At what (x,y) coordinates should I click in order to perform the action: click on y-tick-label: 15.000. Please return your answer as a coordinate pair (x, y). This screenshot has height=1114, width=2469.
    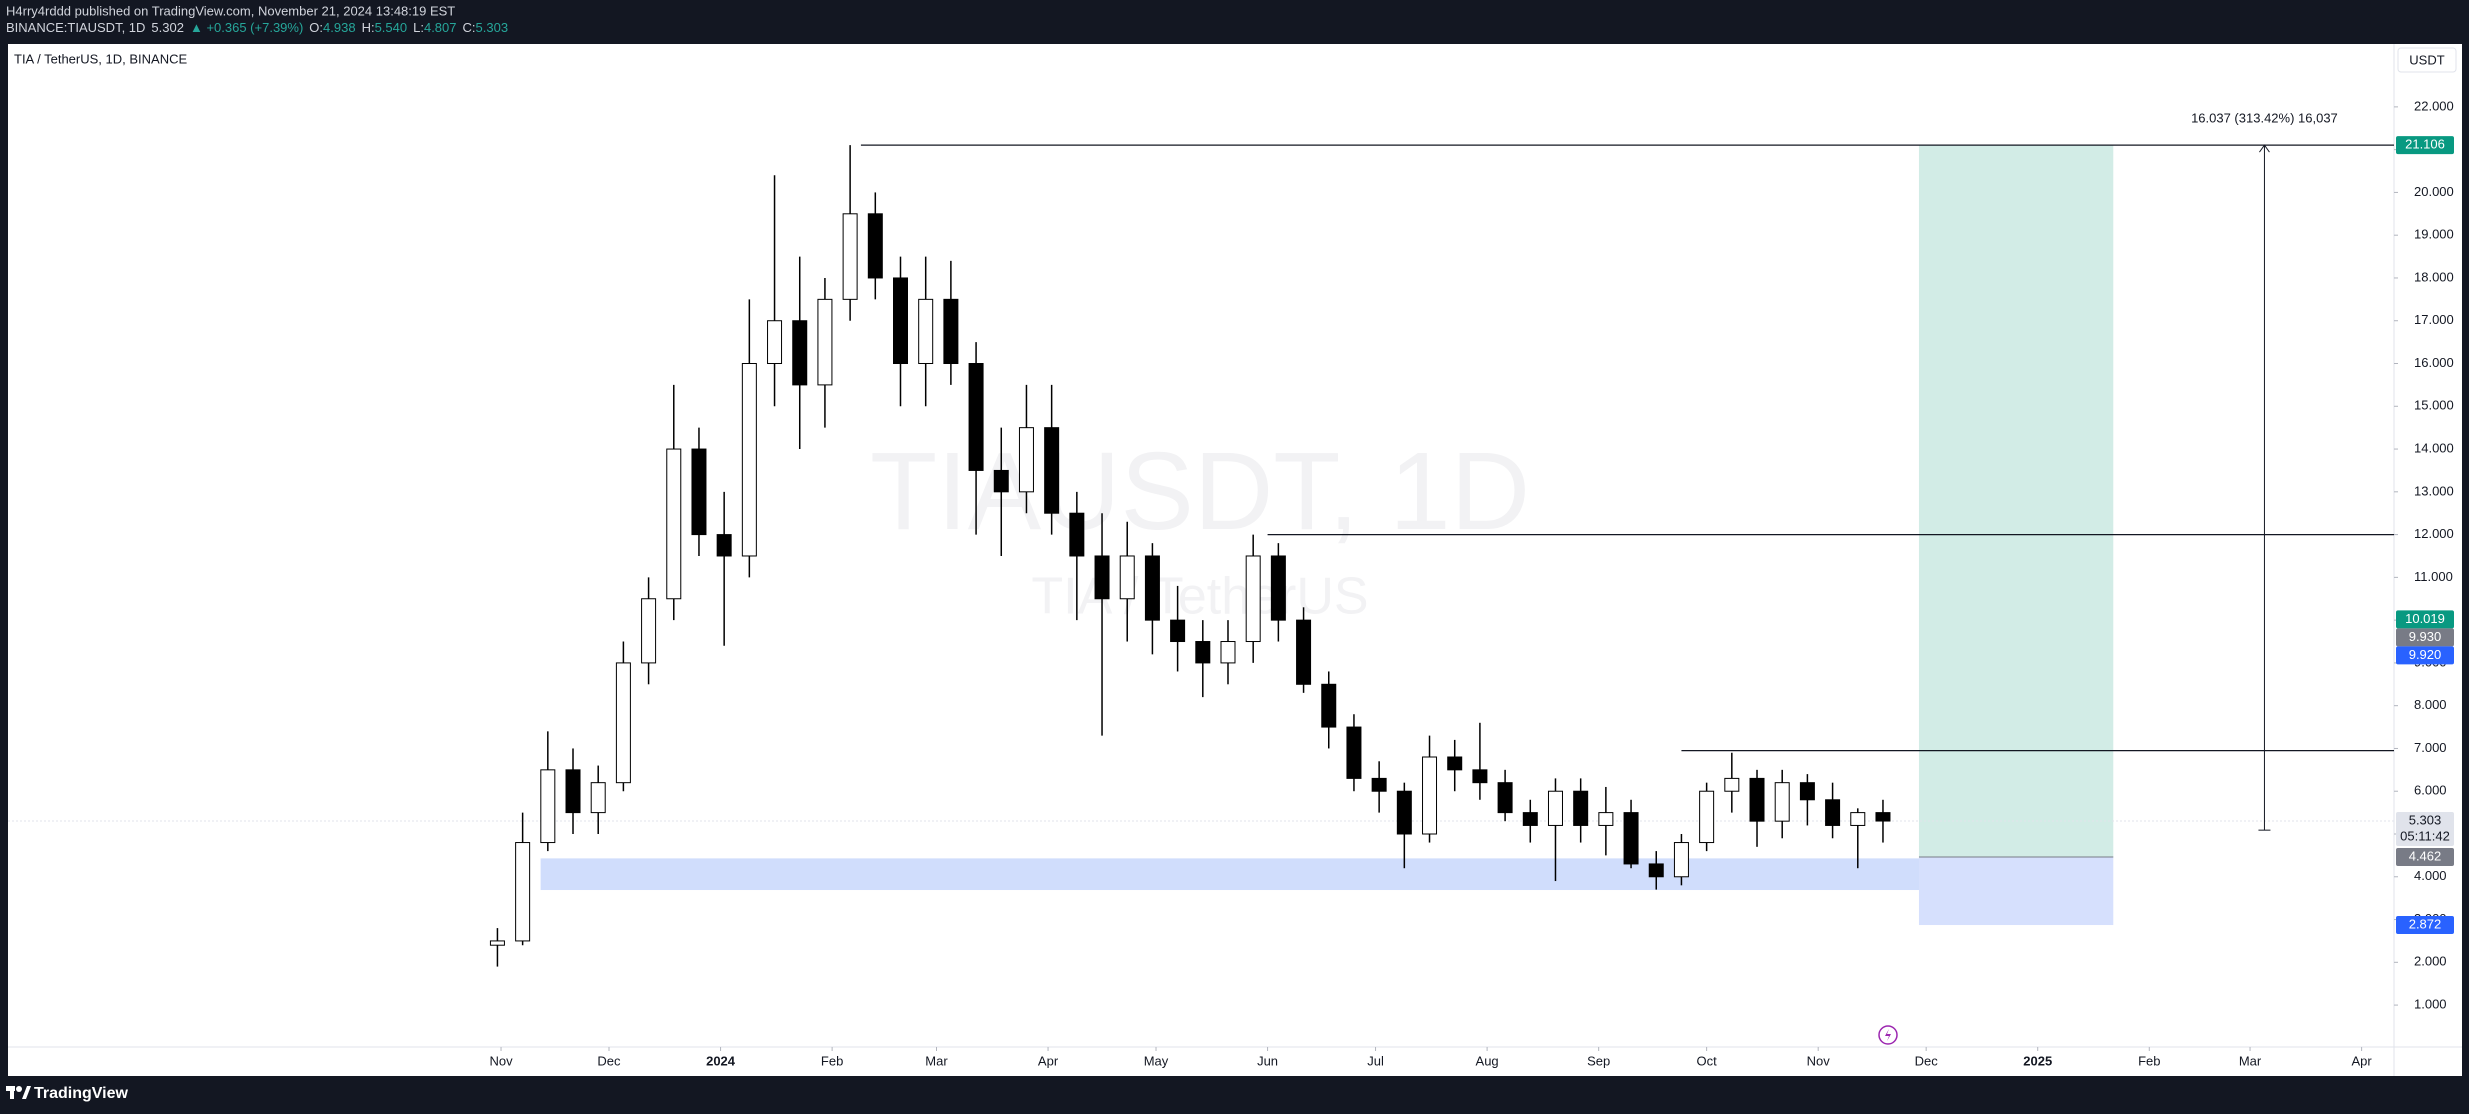
    Looking at the image, I should click on (2434, 405).